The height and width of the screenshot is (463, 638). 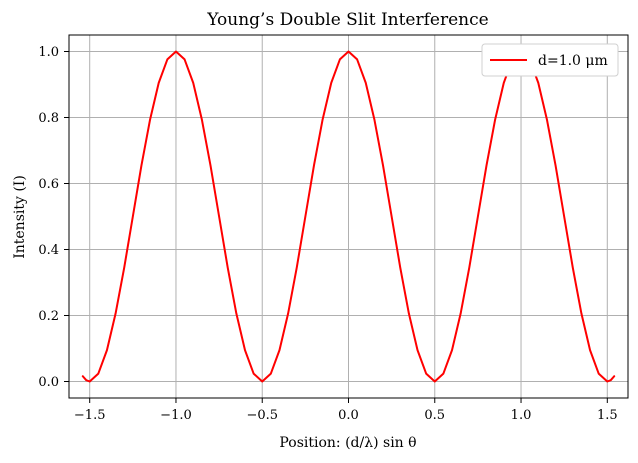 I want to click on x-axis-label: Position: (d/λ) sin θ, so click(x=347, y=443).